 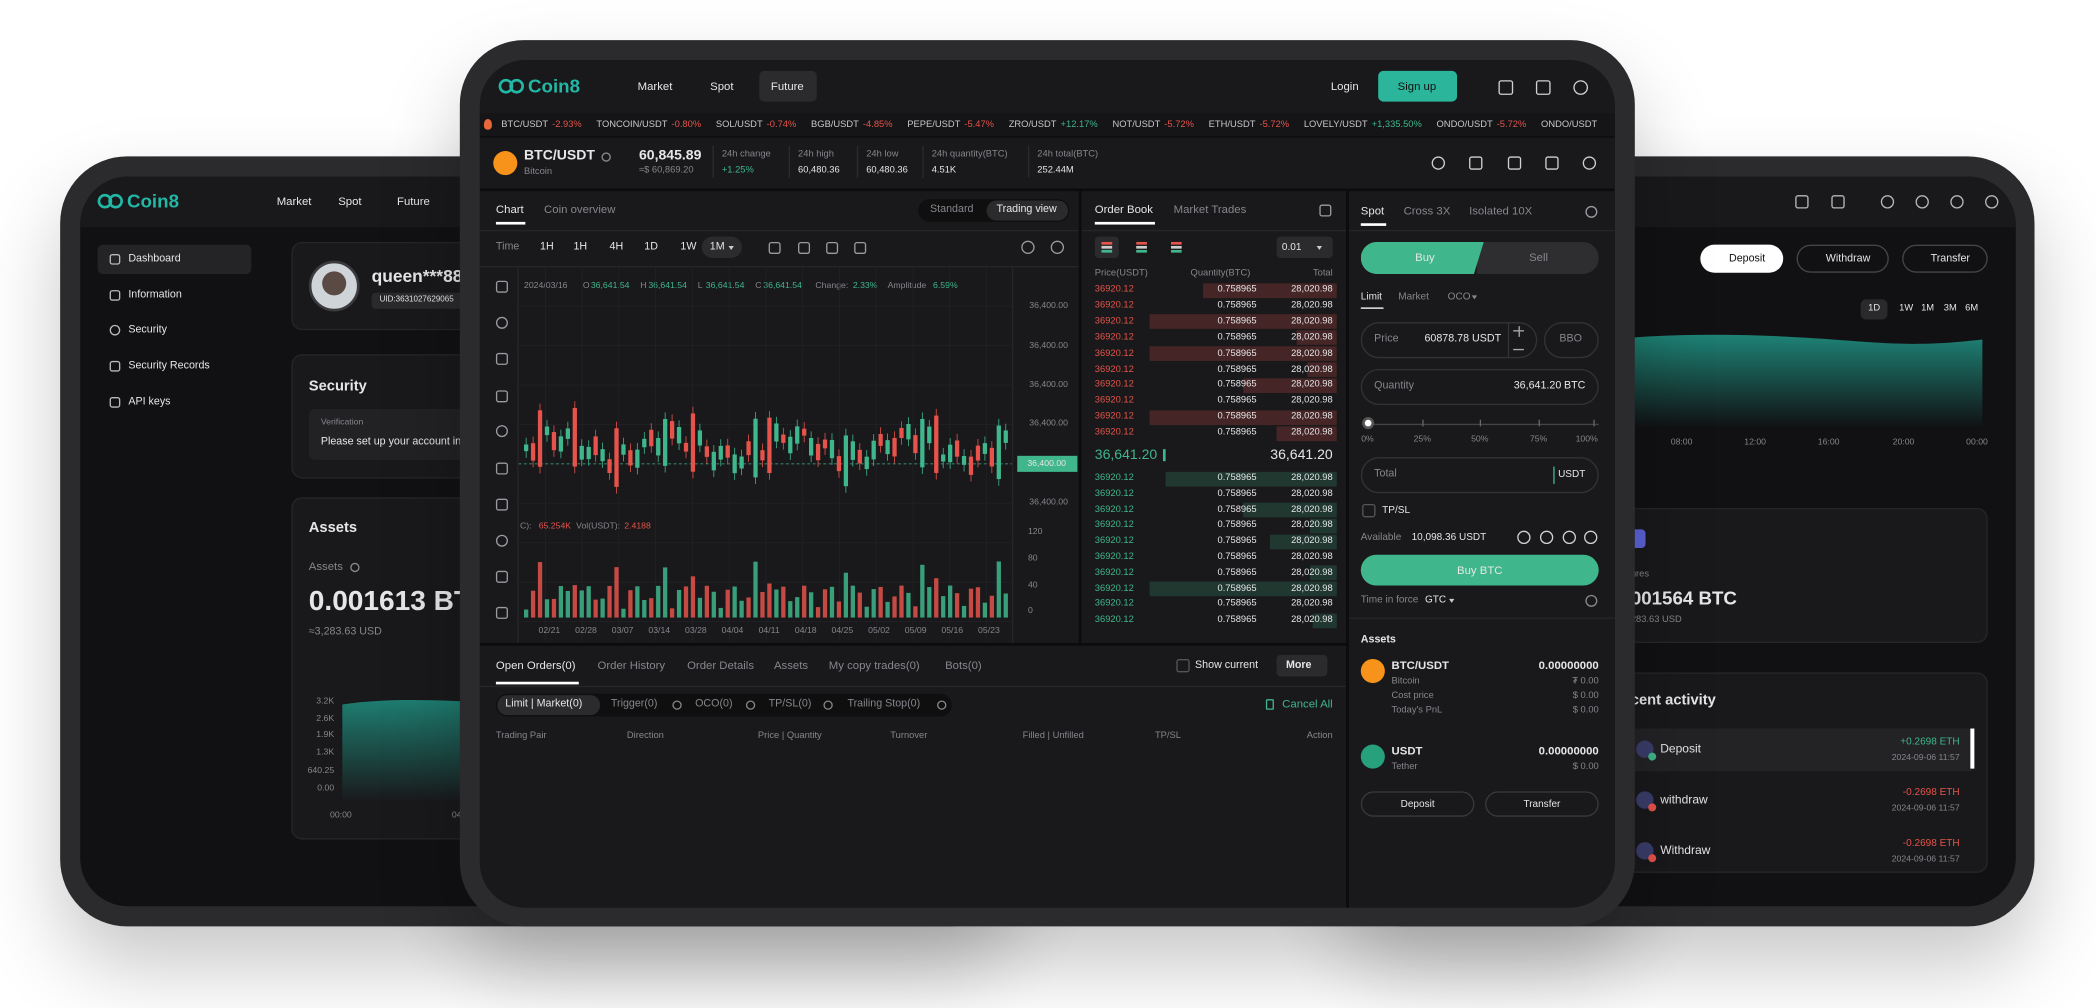 What do you see at coordinates (634, 703) in the screenshot?
I see `filter: Trigger(0)` at bounding box center [634, 703].